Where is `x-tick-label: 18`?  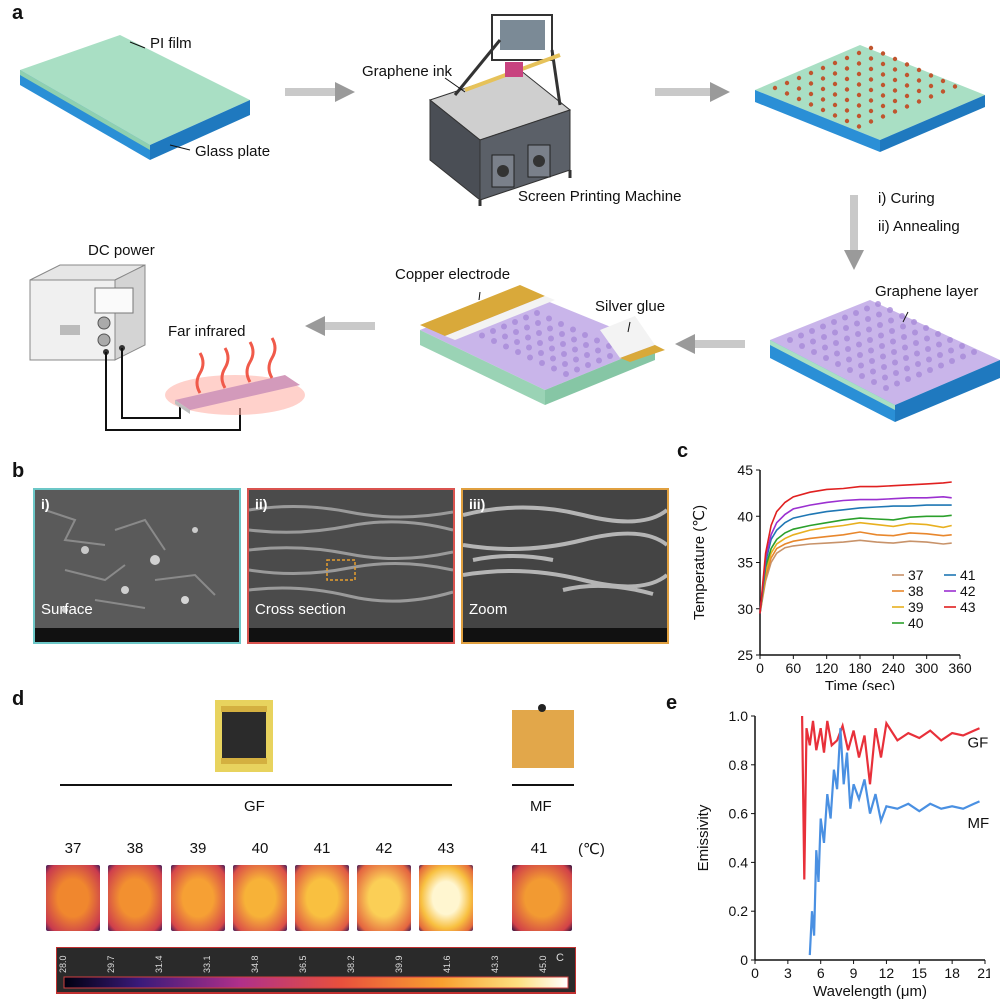
x-tick-label: 18 is located at coordinates (952, 973).